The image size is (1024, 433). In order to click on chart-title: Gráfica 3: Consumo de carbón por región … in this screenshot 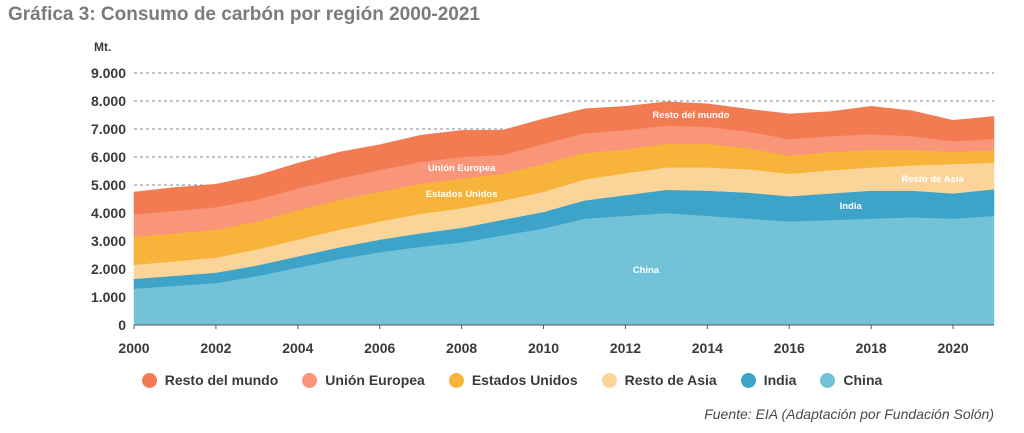, I will do `click(244, 14)`.